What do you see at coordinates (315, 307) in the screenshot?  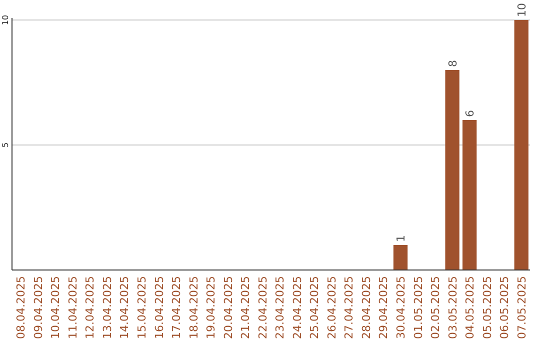 I see `x-tick-label: 25.04.2025` at bounding box center [315, 307].